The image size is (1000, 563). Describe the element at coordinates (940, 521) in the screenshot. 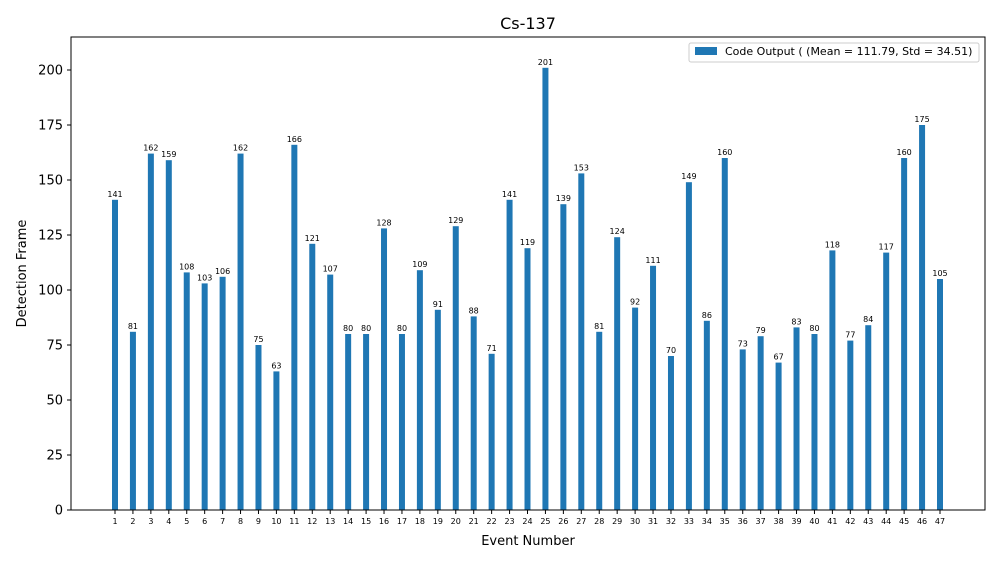

I see `x-tick-label: 47` at that location.